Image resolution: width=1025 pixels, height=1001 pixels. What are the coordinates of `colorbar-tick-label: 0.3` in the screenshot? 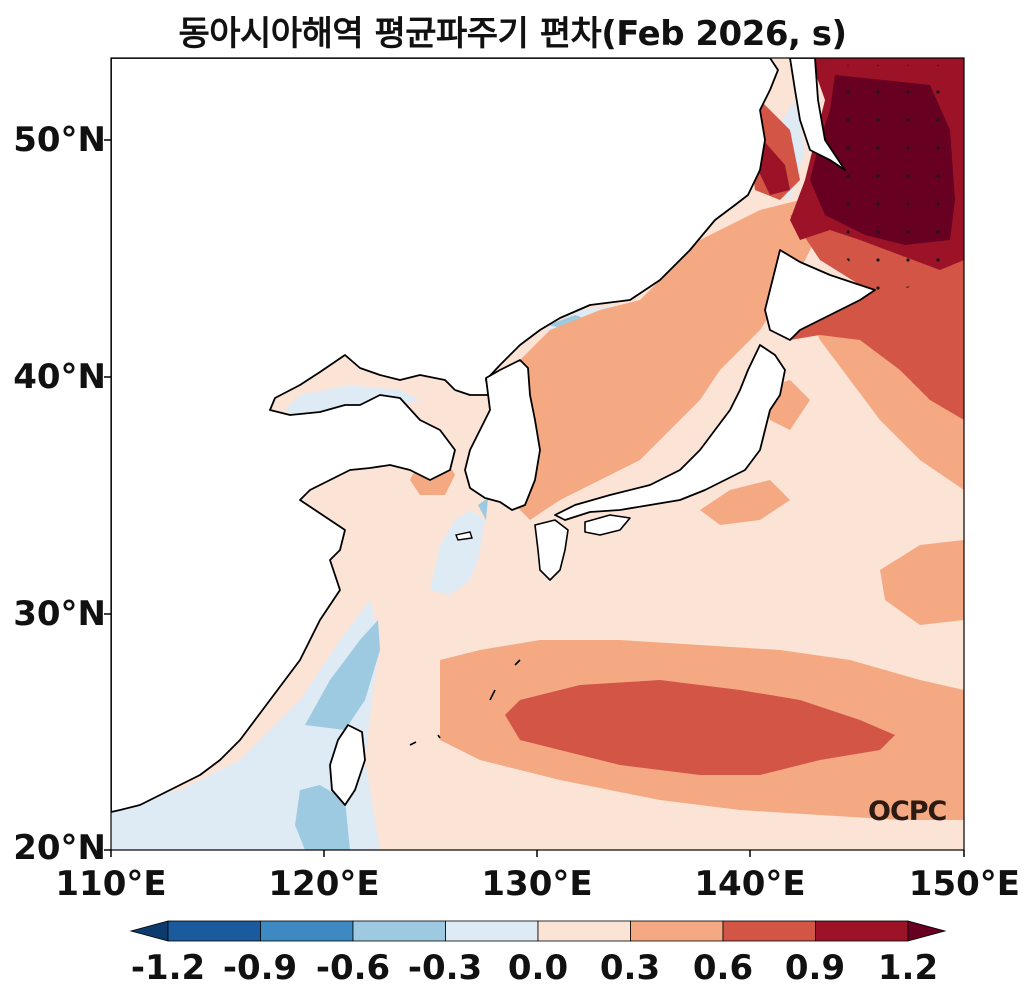 It's located at (630, 968).